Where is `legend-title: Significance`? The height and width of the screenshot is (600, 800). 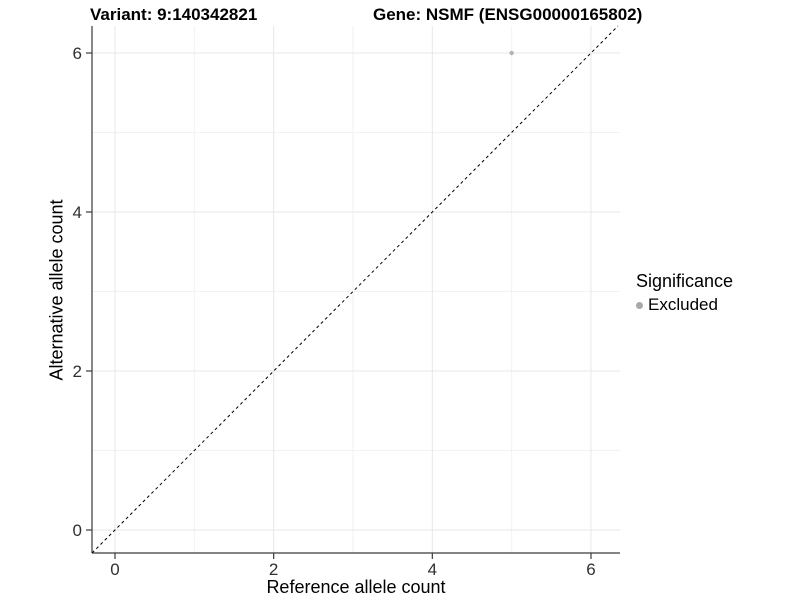 legend-title: Significance is located at coordinates (685, 281).